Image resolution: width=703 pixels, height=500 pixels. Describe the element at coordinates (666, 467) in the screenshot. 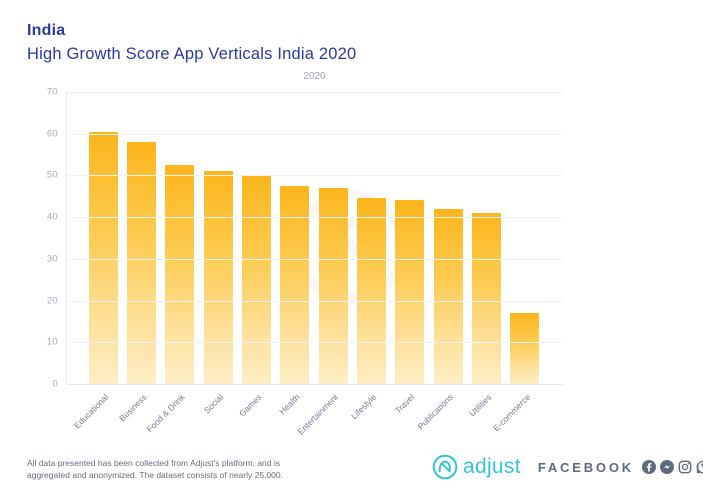

I see `messenger-icon` at that location.